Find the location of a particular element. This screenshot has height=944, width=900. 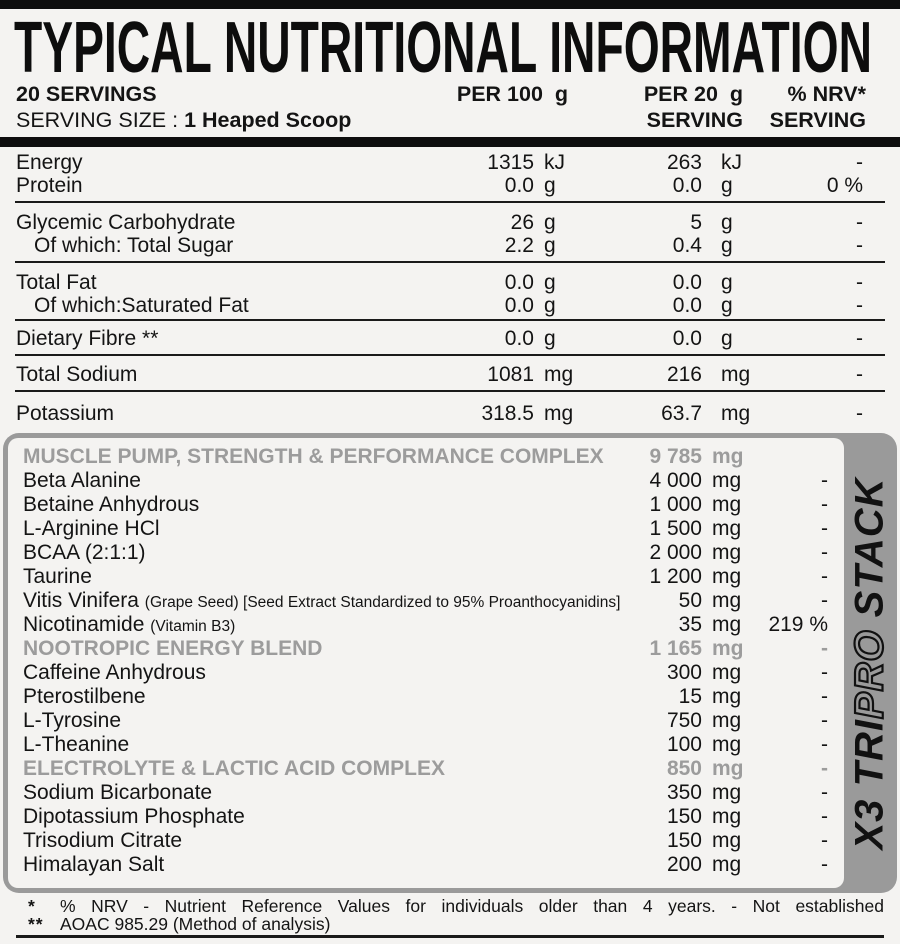

ingredient-name: Taurine is located at coordinates (57, 576).